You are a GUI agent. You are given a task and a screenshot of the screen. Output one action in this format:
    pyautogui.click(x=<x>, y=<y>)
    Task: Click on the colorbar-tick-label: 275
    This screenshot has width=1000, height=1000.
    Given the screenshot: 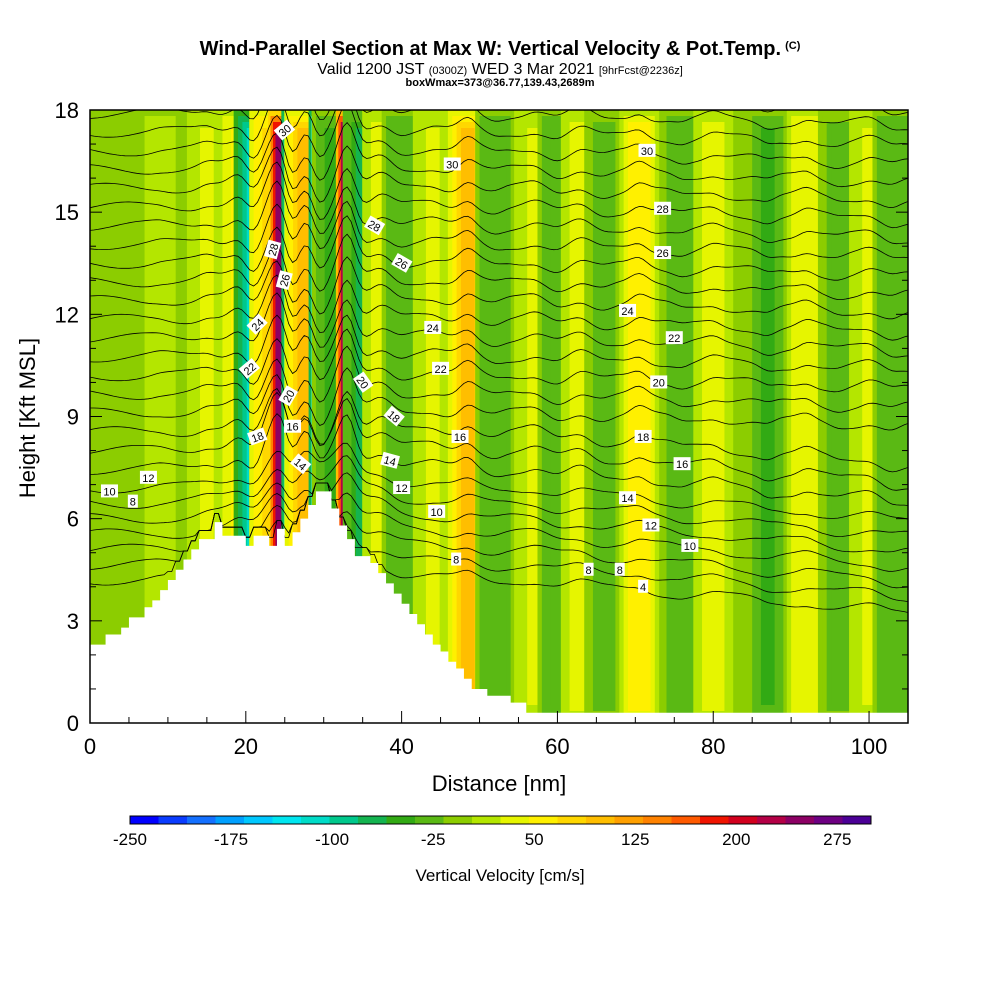 What is the action you would take?
    pyautogui.click(x=837, y=839)
    